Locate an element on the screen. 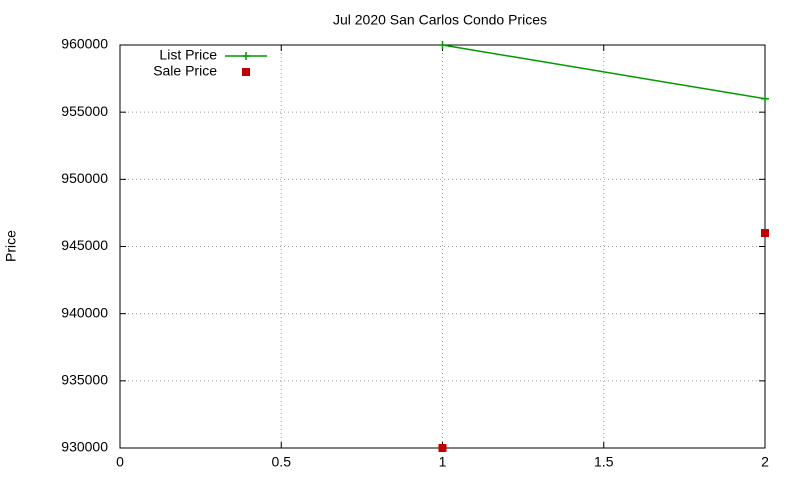  y-tick-label: 940000 is located at coordinates (84, 312).